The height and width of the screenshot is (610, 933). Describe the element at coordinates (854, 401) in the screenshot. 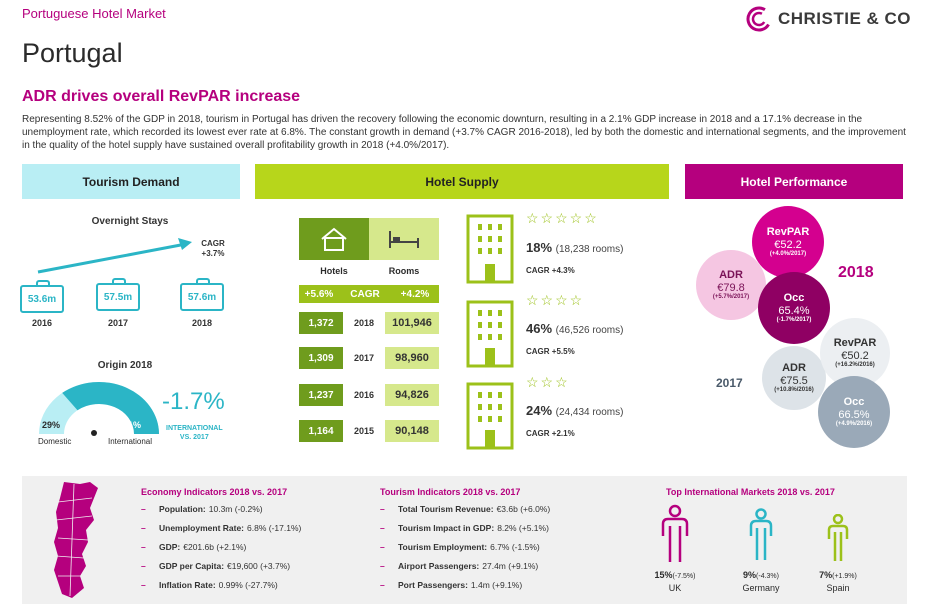

I see `bubble-title: Occ` at that location.